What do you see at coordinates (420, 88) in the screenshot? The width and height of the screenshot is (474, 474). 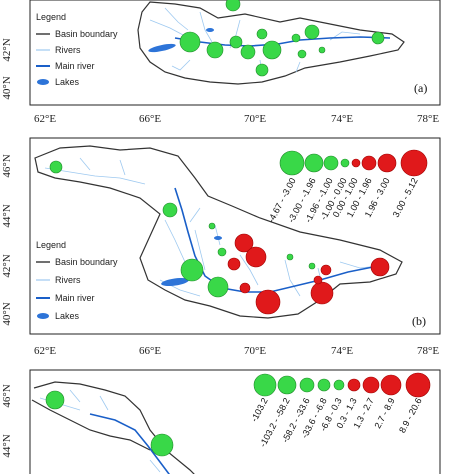 I see `panel-a-label: (a)` at bounding box center [420, 88].